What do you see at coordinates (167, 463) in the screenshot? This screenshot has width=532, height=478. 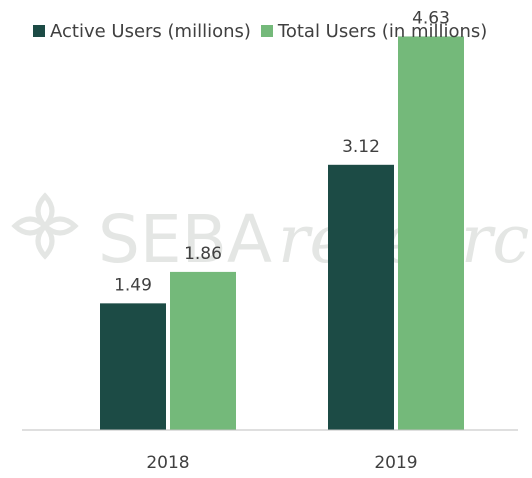 I see `x-tick-label-2018: 2018` at bounding box center [167, 463].